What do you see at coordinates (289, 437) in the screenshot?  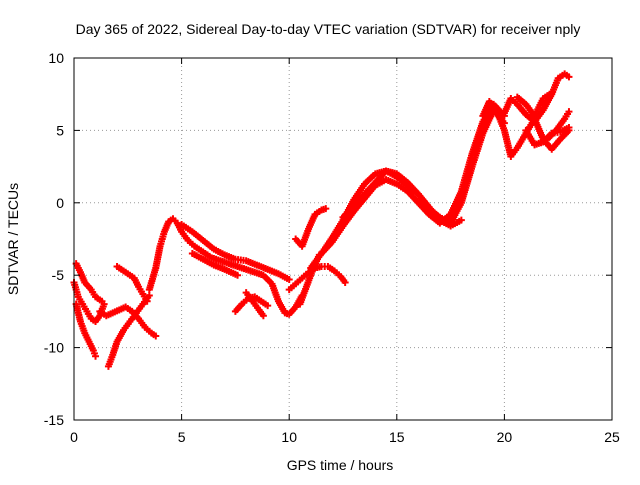 I see `x-tick-label: 10` at bounding box center [289, 437].